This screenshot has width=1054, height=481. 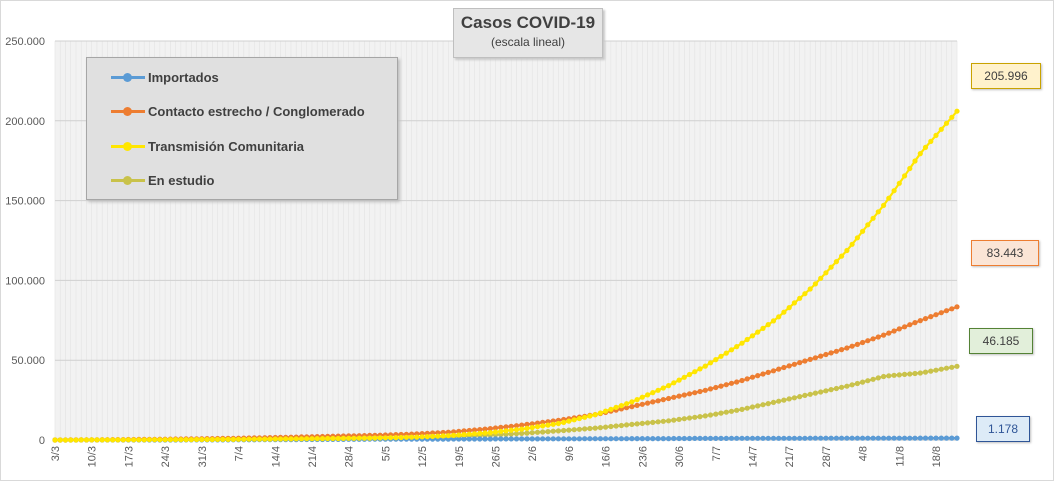 What do you see at coordinates (128, 111) in the screenshot?
I see `legend-swatch-contacto` at bounding box center [128, 111].